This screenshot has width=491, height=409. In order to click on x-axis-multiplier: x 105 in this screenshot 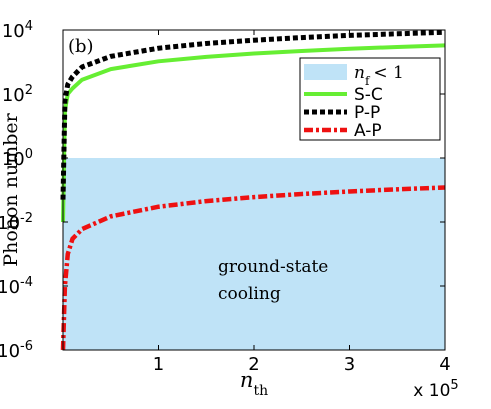, I will do `click(435, 390)`.